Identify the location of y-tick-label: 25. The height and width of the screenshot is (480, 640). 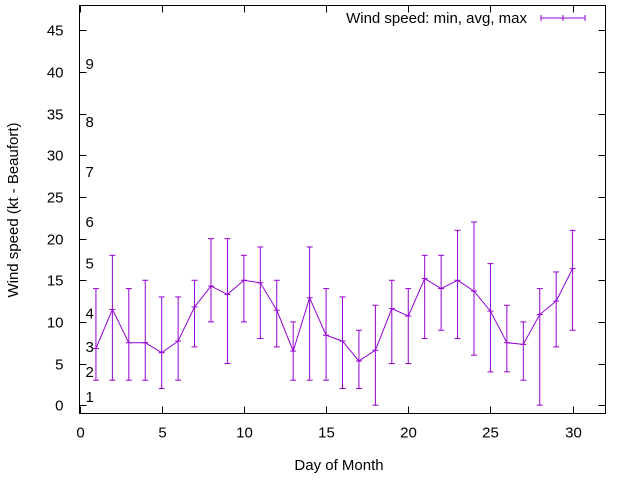
(55, 198).